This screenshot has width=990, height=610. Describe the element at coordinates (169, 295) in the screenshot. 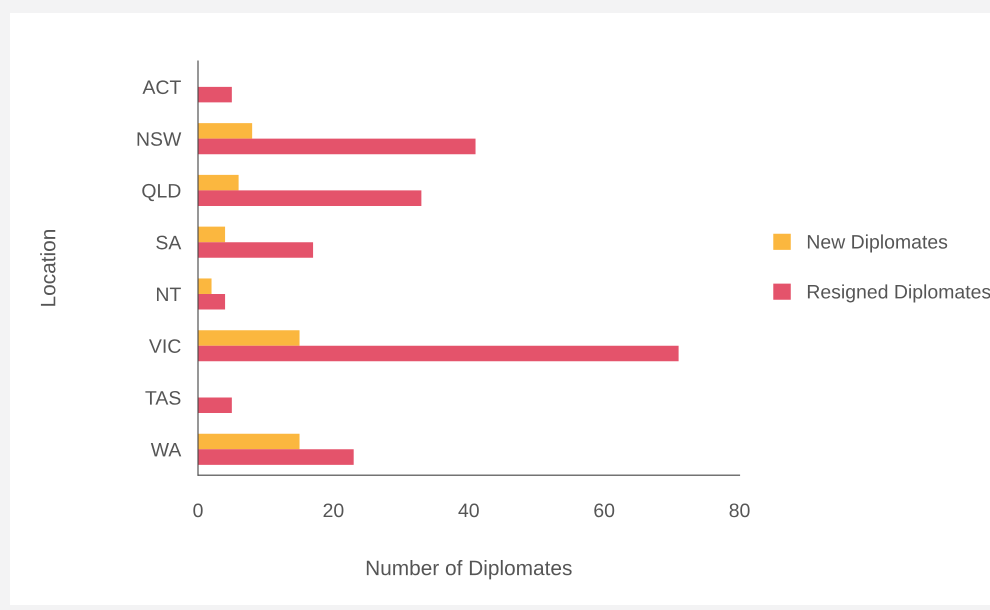

I see `y-tick-label: NT` at that location.